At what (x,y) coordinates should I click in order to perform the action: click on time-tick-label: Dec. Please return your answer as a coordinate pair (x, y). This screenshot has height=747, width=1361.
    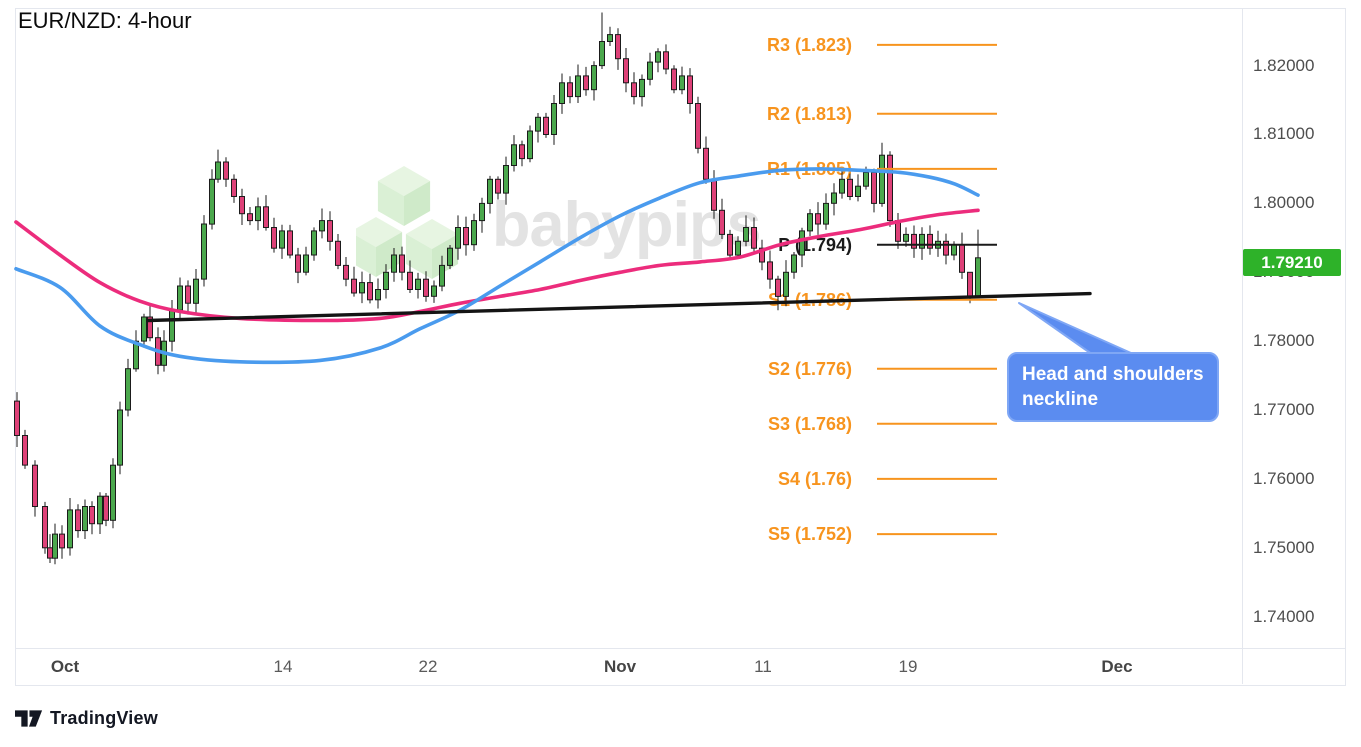
    Looking at the image, I should click on (1117, 666).